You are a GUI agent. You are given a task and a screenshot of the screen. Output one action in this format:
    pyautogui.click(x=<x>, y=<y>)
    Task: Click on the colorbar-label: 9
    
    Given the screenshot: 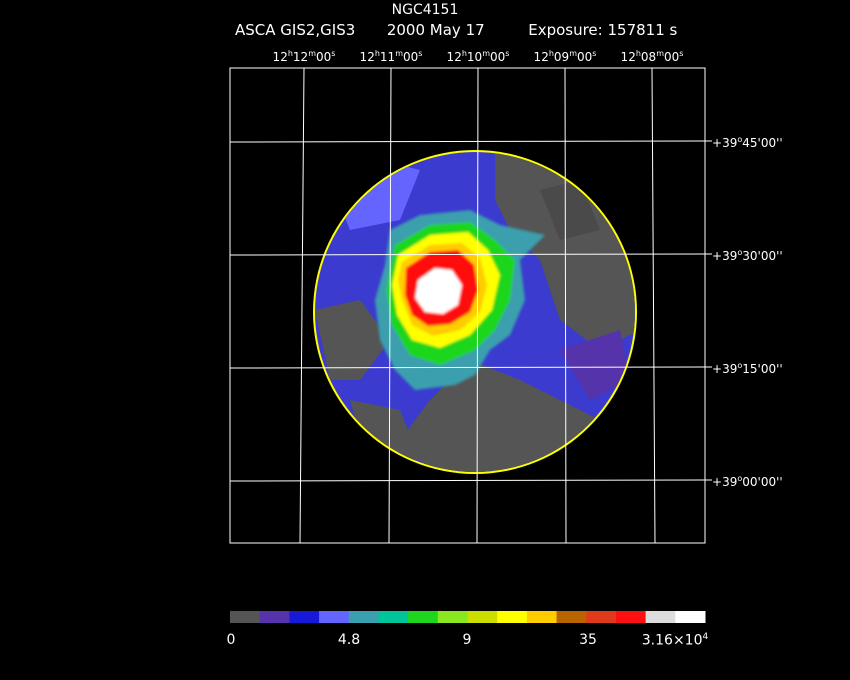 What is the action you would take?
    pyautogui.click(x=467, y=640)
    